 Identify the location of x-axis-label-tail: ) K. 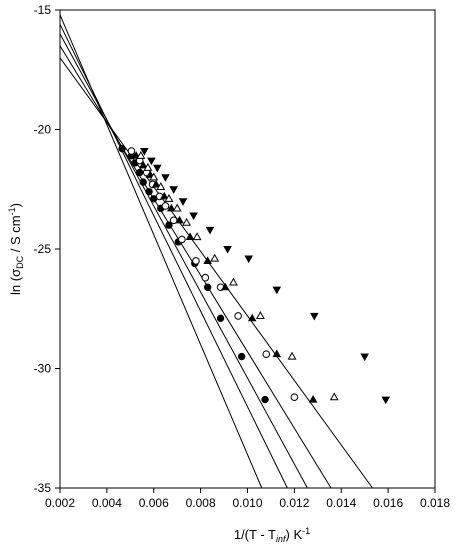
(294, 534).